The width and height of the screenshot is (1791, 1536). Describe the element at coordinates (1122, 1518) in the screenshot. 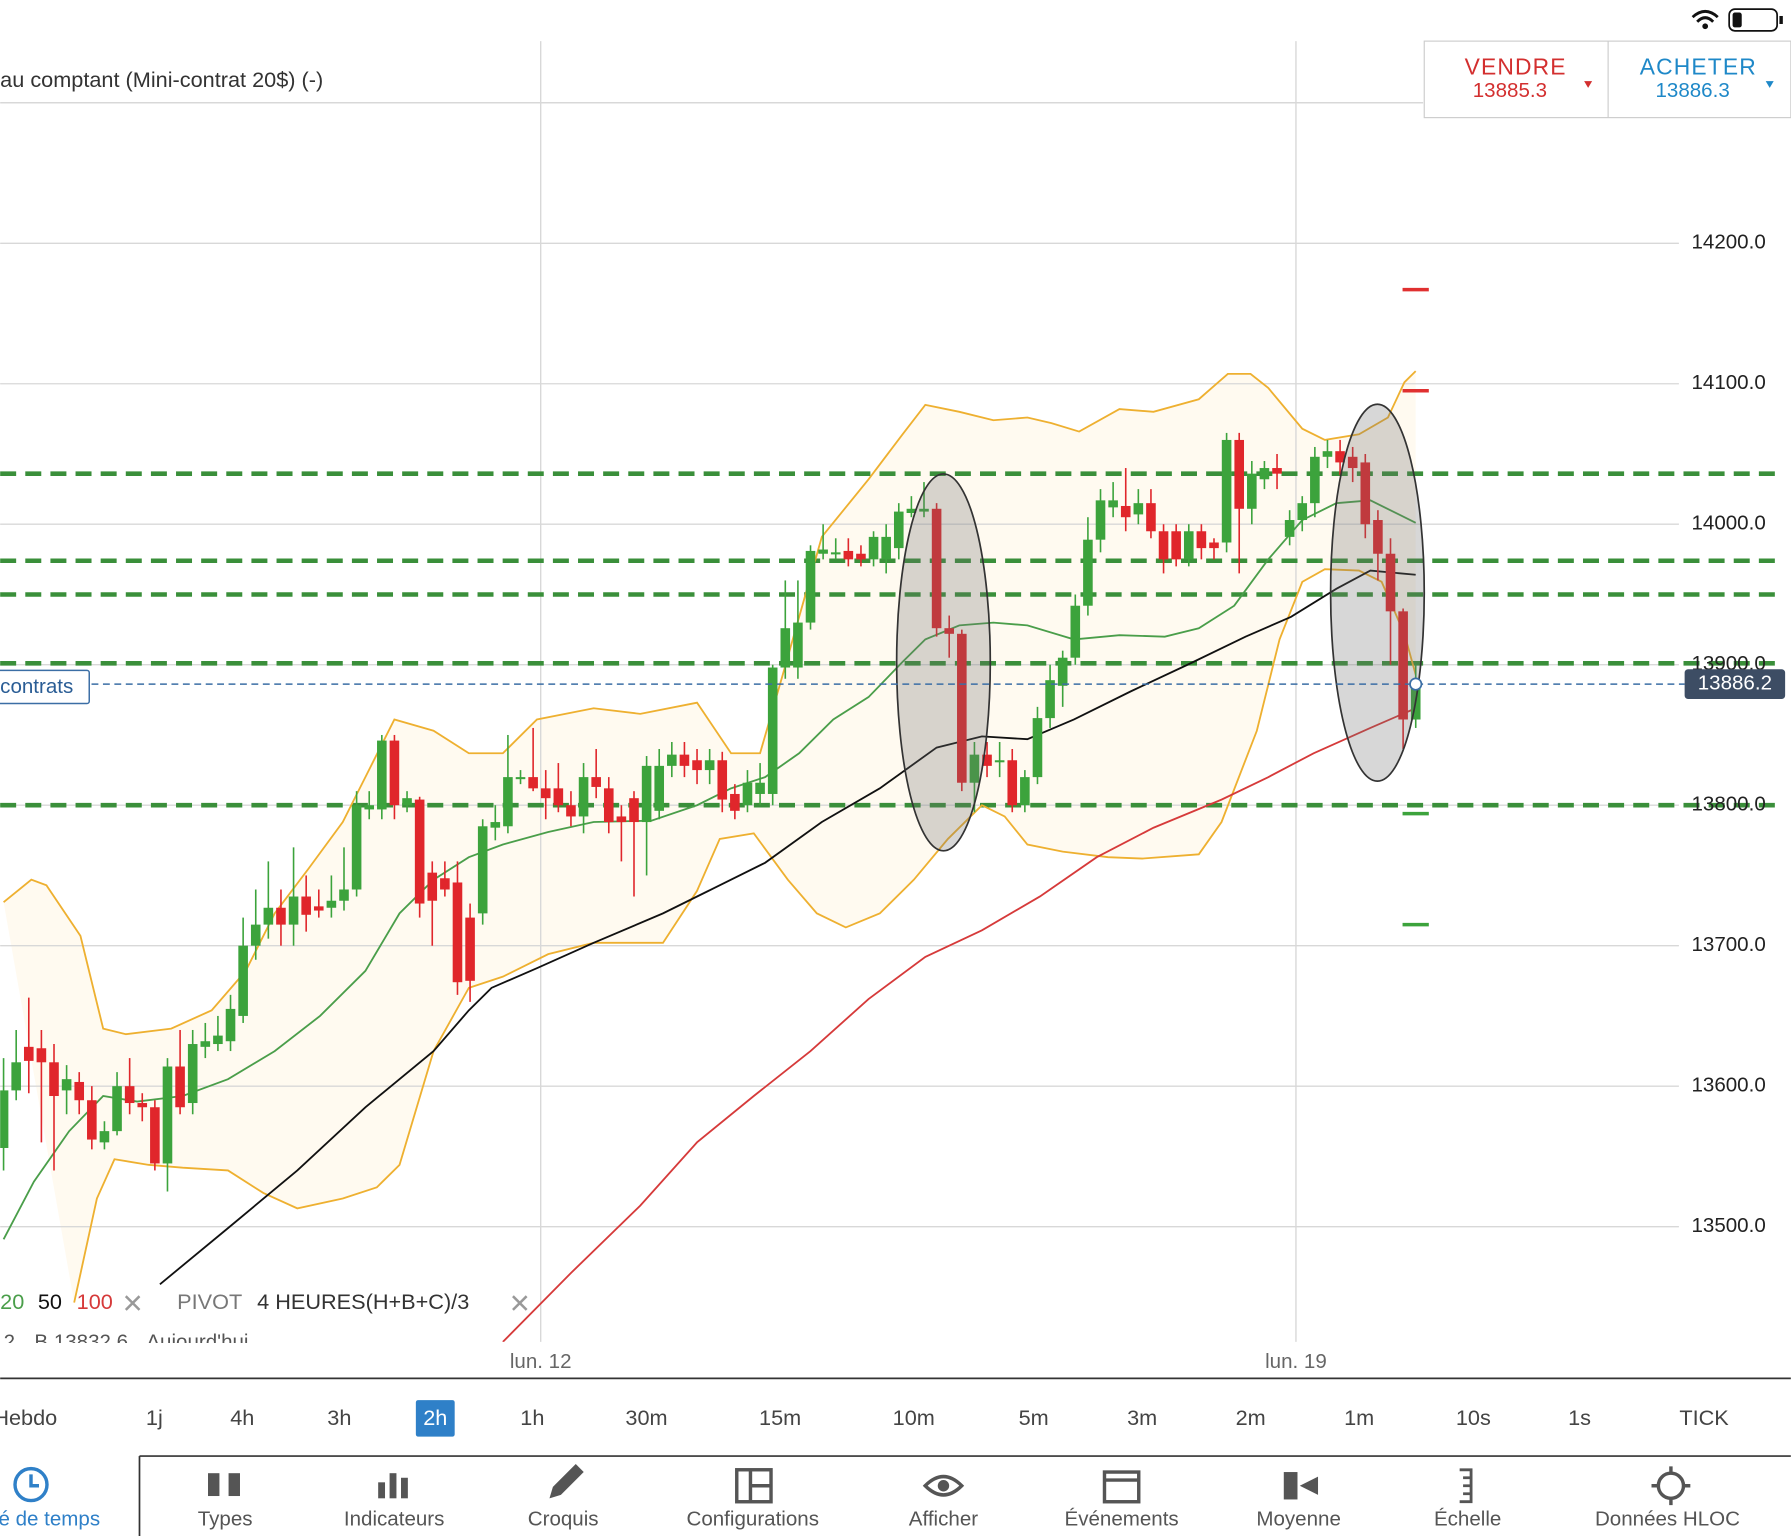

I see `toolbar-button: Événements` at that location.